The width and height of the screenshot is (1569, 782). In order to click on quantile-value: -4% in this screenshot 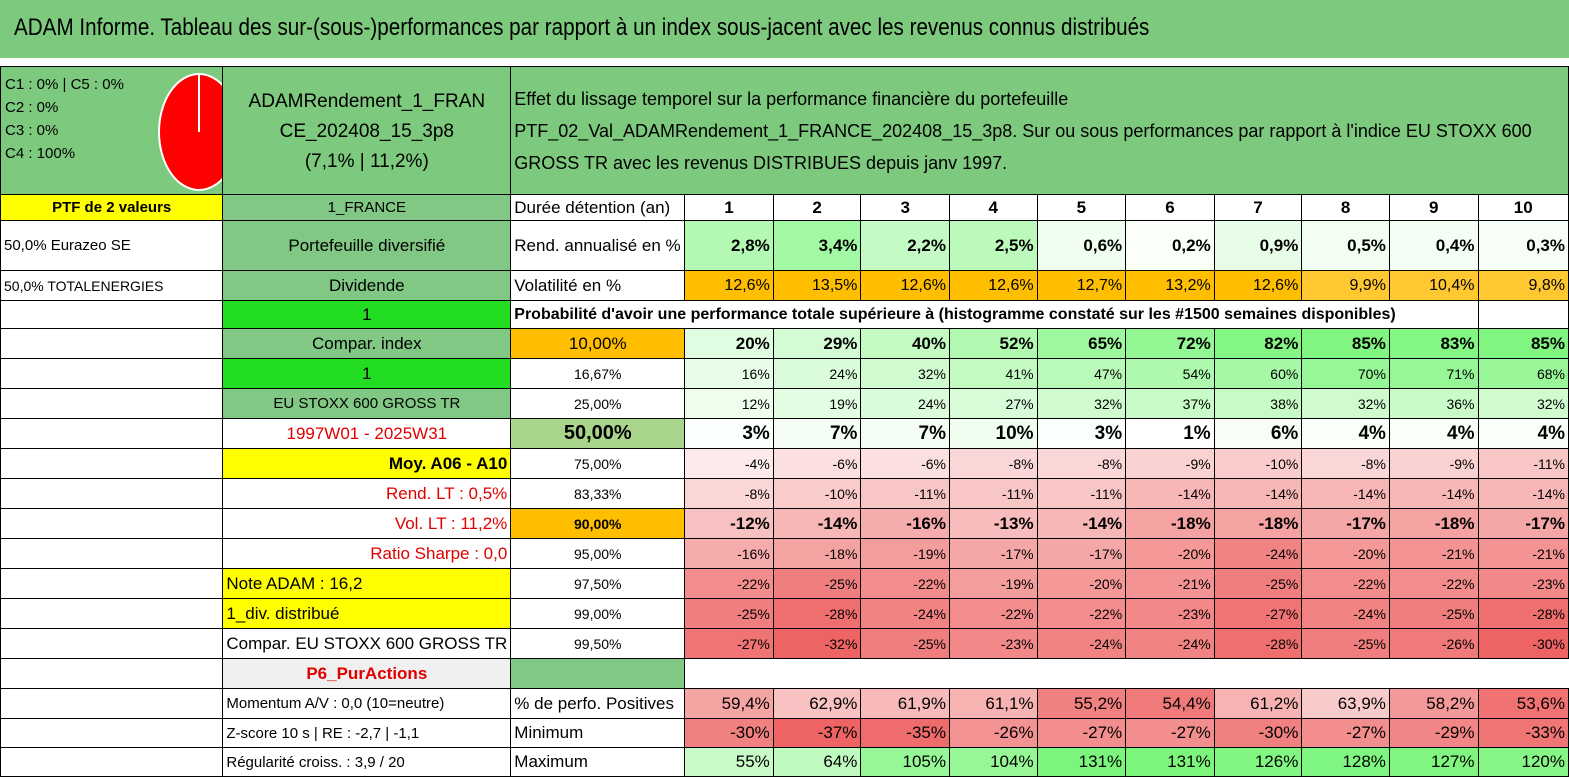, I will do `click(729, 463)`.